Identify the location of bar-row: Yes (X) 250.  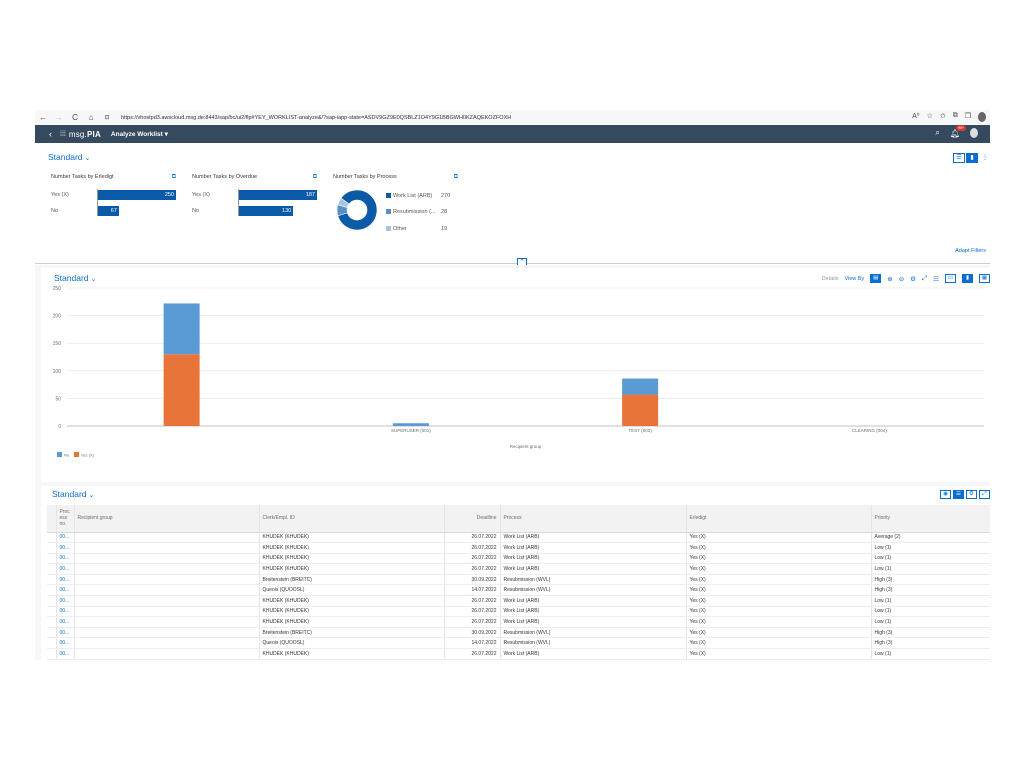
(113, 195).